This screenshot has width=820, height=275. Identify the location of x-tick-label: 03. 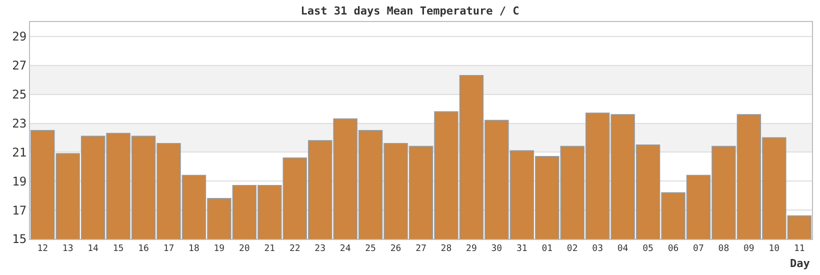
(597, 249).